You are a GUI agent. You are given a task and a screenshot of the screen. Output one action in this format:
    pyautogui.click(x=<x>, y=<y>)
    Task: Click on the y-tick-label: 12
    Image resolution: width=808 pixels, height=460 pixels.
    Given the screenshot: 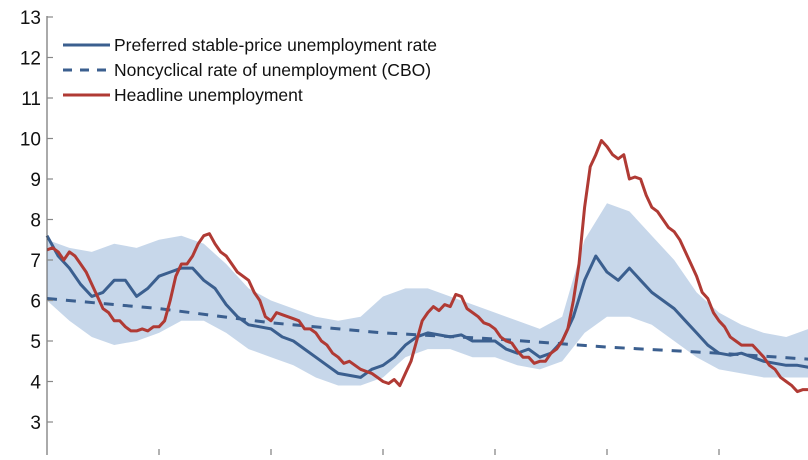 What is the action you would take?
    pyautogui.click(x=30, y=59)
    